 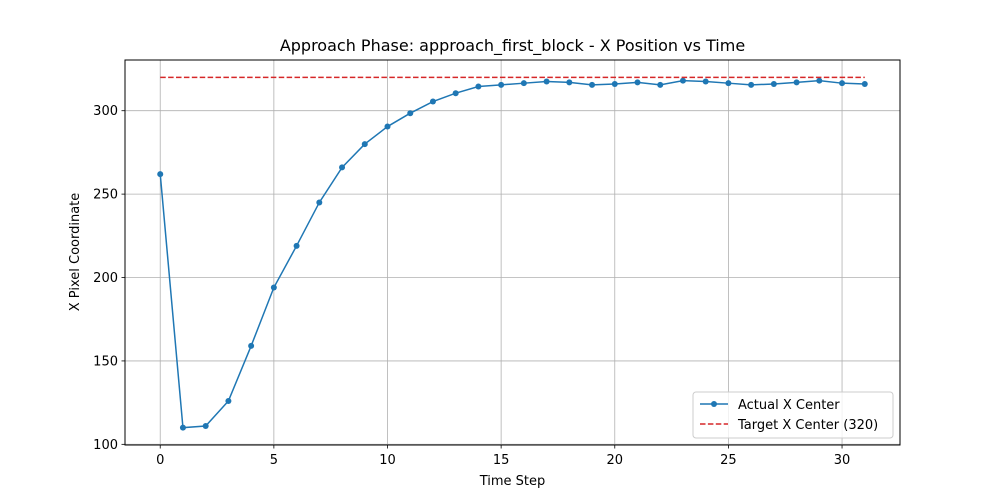 I want to click on y-tick-label: 300, so click(x=105, y=111).